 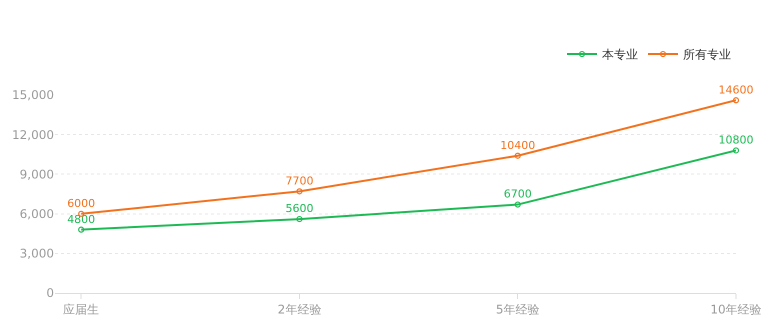 I want to click on x-tick-label: 10年经验, so click(x=736, y=309).